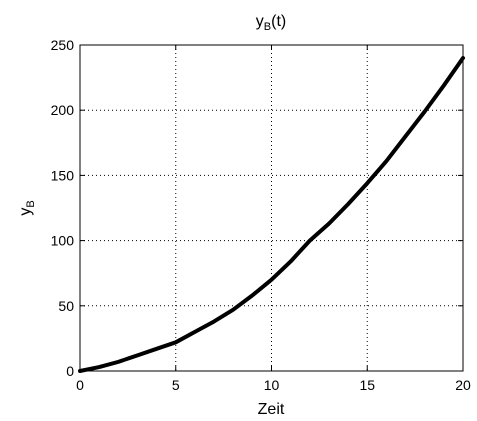 This screenshot has width=477, height=421. I want to click on chart-title: yB(t), so click(271, 23).